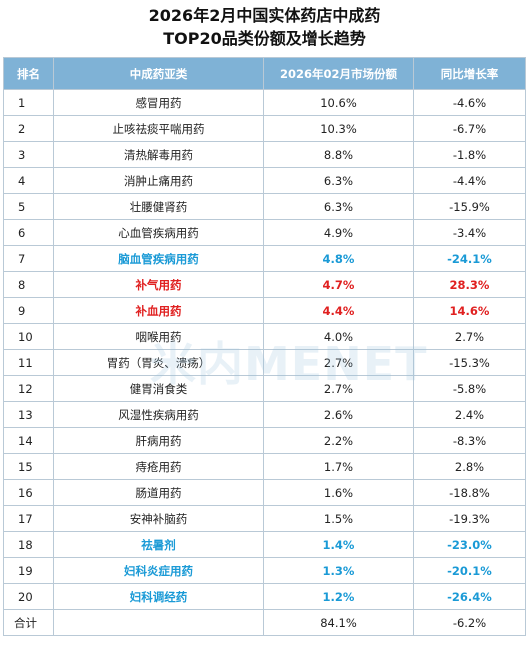  Describe the element at coordinates (158, 310) in the screenshot. I see `category-cell: 补血用药` at that location.